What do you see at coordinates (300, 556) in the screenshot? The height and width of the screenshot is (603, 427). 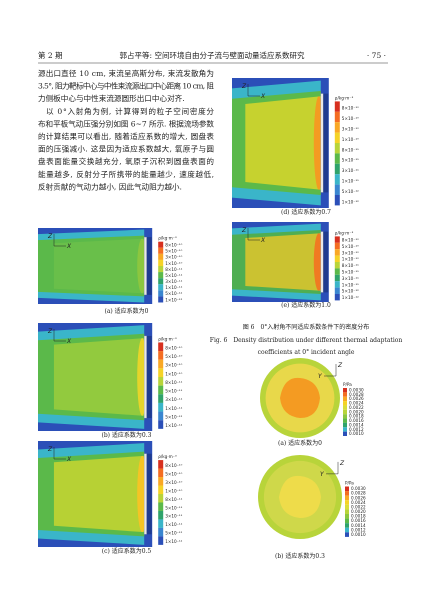 I see `panel-caption: (b) 适应系数为0.3` at bounding box center [300, 556].